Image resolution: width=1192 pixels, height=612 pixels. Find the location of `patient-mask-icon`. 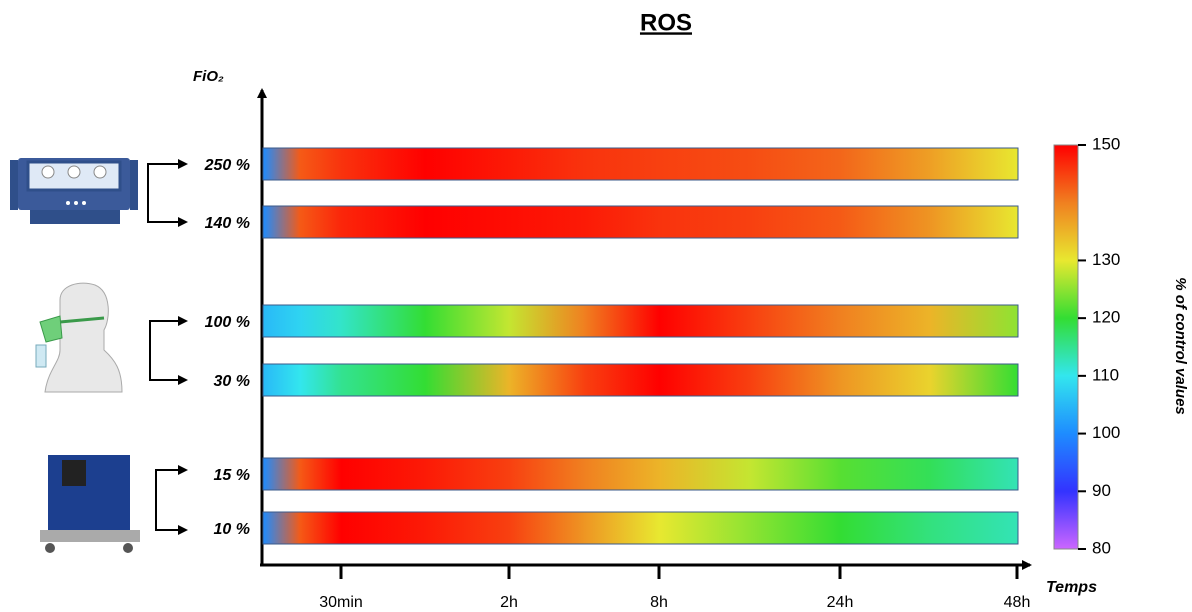

patient-mask-icon is located at coordinates (79, 337).